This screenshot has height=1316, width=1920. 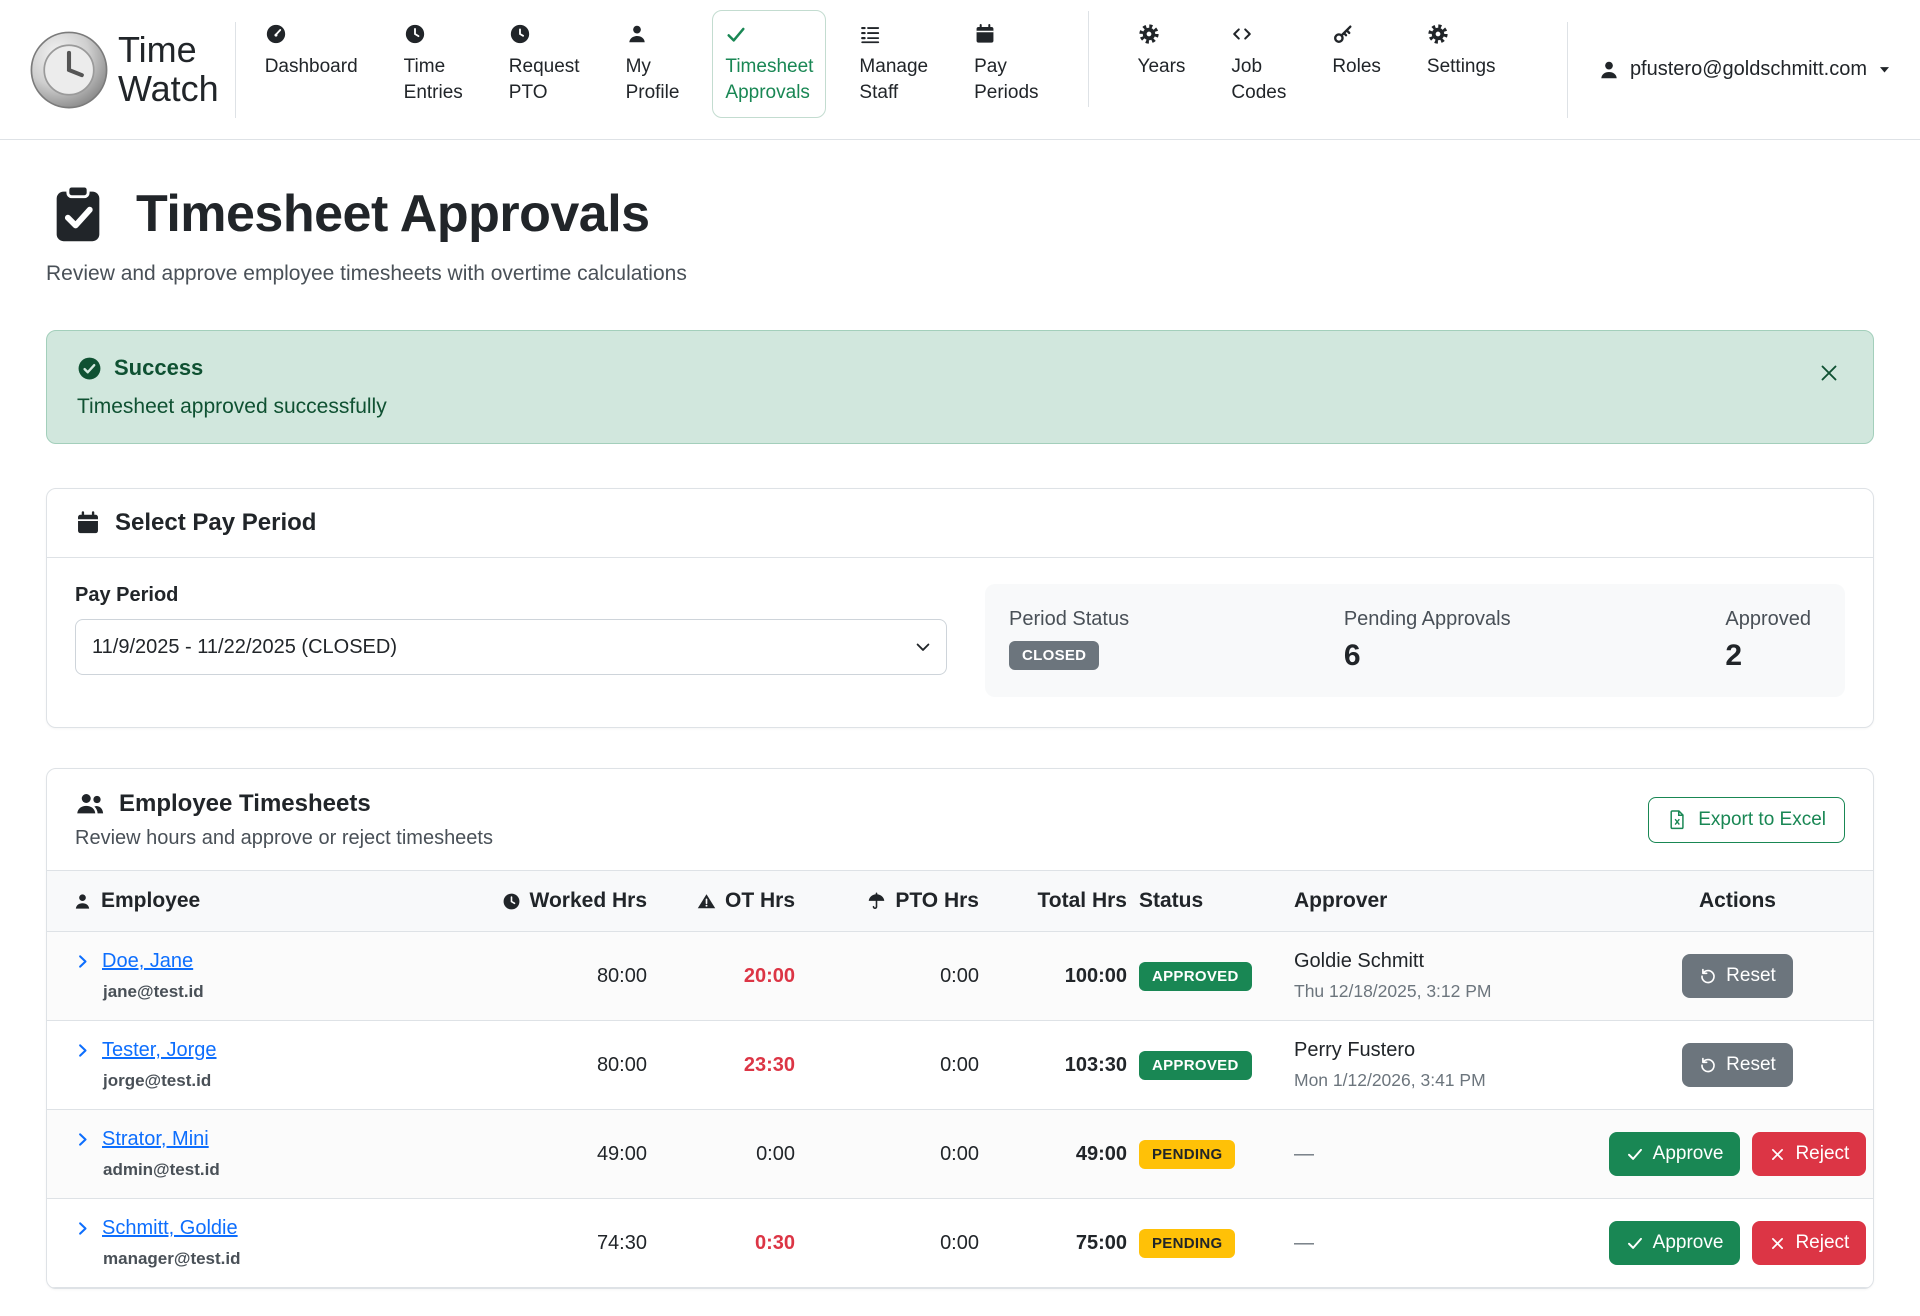 What do you see at coordinates (1095, 975) in the screenshot?
I see `total-hours: 100:00` at bounding box center [1095, 975].